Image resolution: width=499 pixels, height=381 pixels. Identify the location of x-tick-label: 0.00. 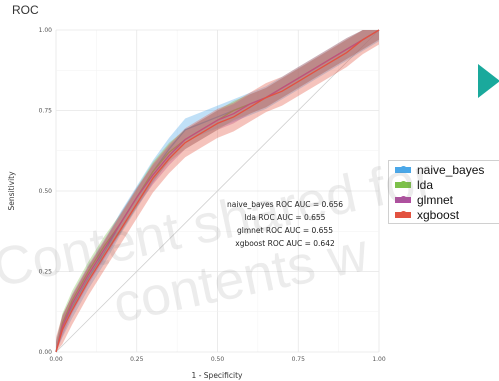
(56, 359).